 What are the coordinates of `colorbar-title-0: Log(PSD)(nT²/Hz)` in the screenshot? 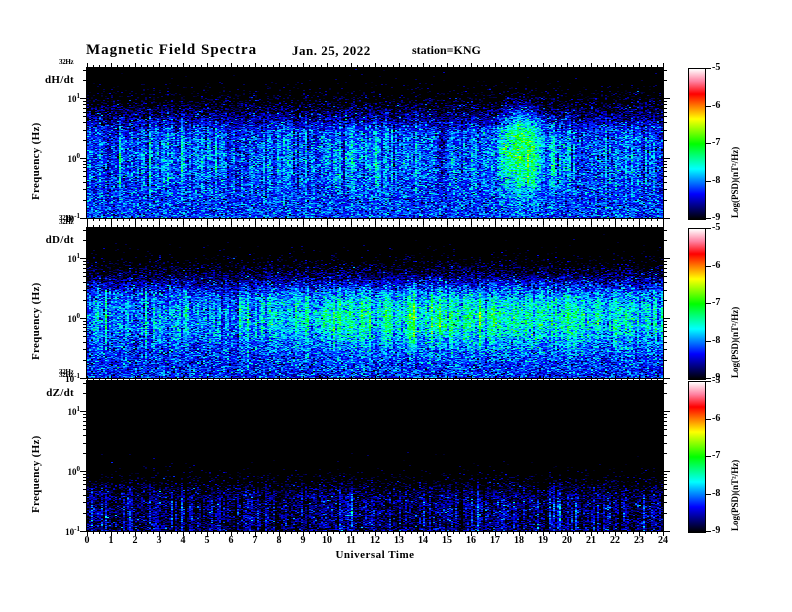 It's located at (735, 182).